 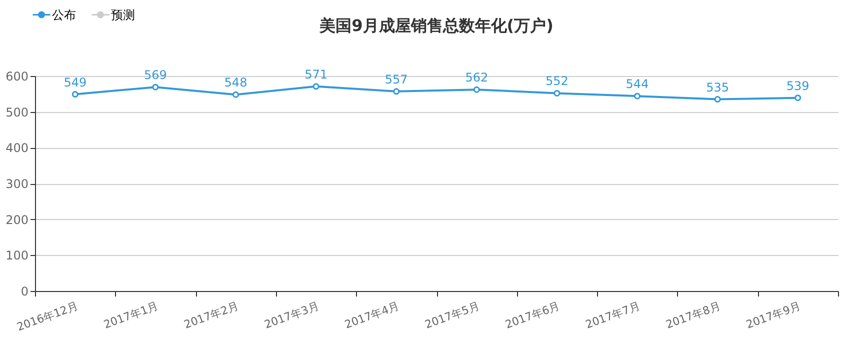 What do you see at coordinates (291, 316) in the screenshot?
I see `x-tick-label: 2017年3月` at bounding box center [291, 316].